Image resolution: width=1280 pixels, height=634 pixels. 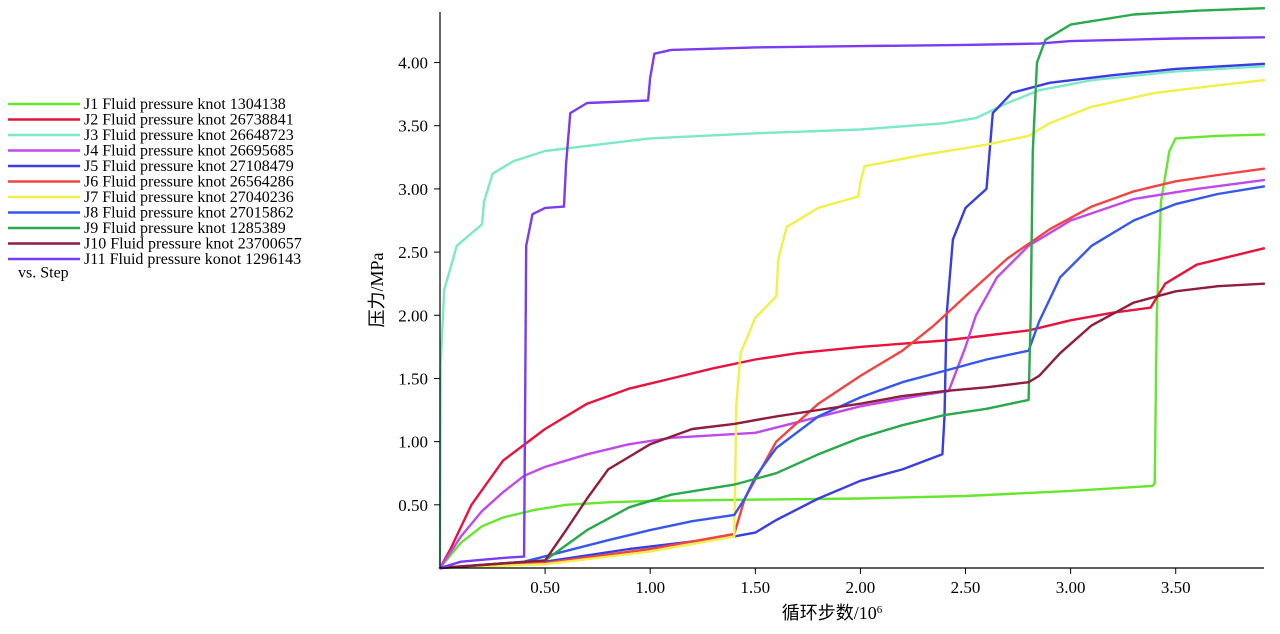 What do you see at coordinates (192, 259) in the screenshot?
I see `legend-label-j11: J11 Fluid pressure konot 1296143` at bounding box center [192, 259].